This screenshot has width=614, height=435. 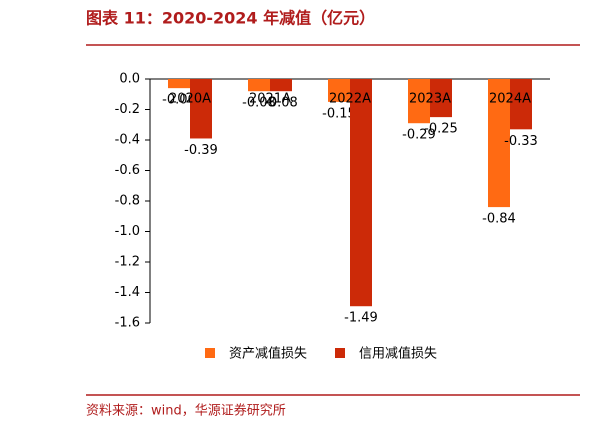 I want to click on x-tick-label: 2021A, so click(x=270, y=99).